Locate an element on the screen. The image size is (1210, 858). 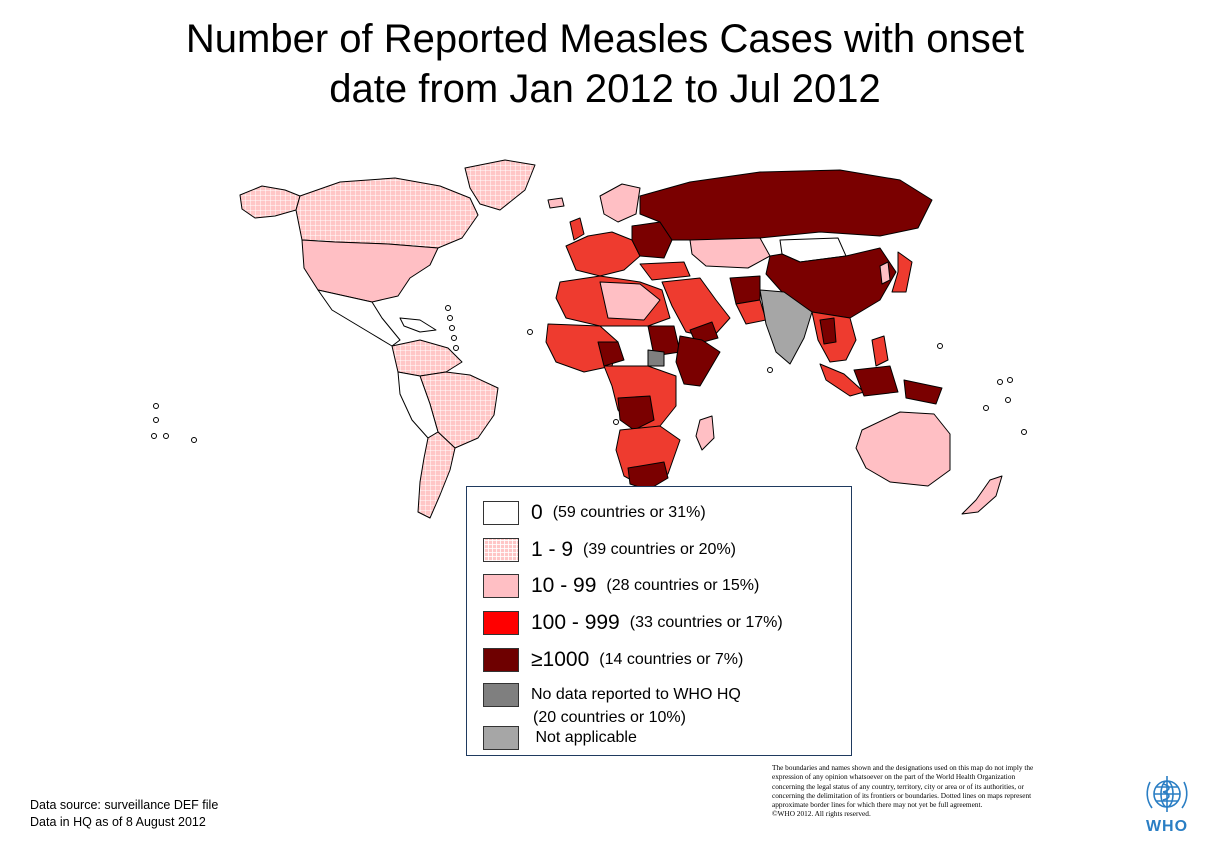
region-mexico is located at coordinates (359, 318).